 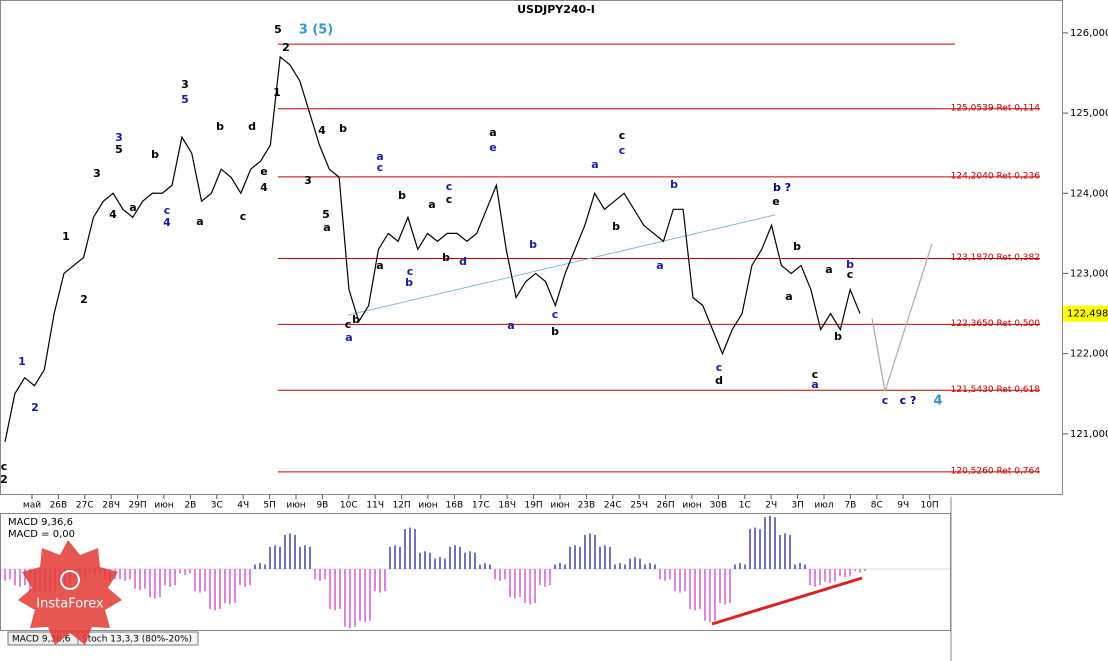 What do you see at coordinates (217, 506) in the screenshot?
I see `x-tick-label: 3С` at bounding box center [217, 506].